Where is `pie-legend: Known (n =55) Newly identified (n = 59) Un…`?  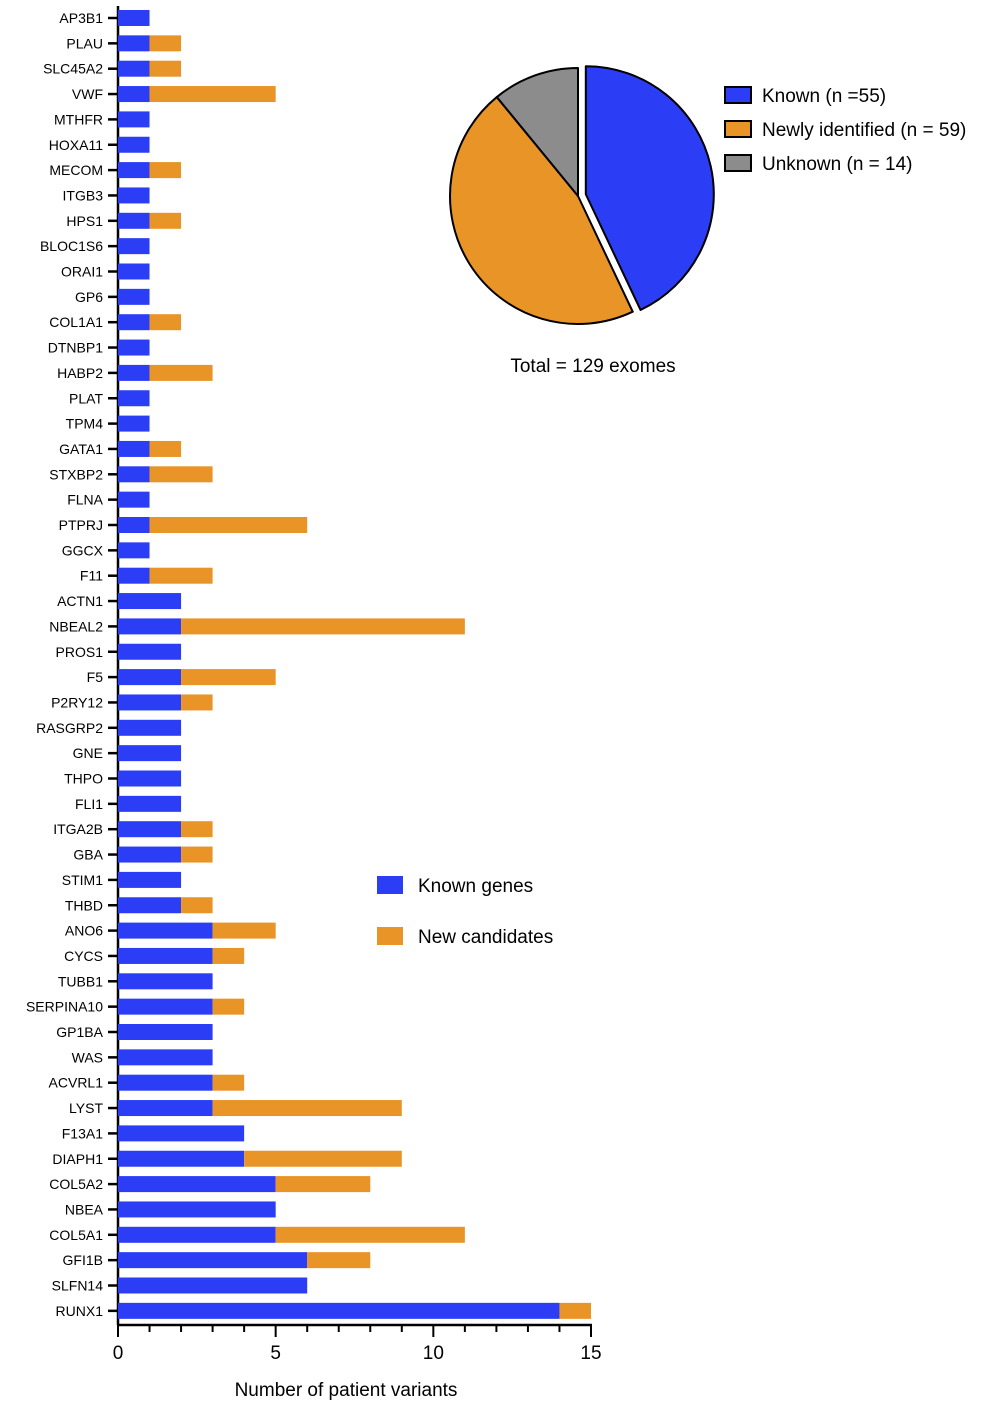 pie-legend: Known (n =55) Newly identified (n = 59) Un… is located at coordinates (845, 130).